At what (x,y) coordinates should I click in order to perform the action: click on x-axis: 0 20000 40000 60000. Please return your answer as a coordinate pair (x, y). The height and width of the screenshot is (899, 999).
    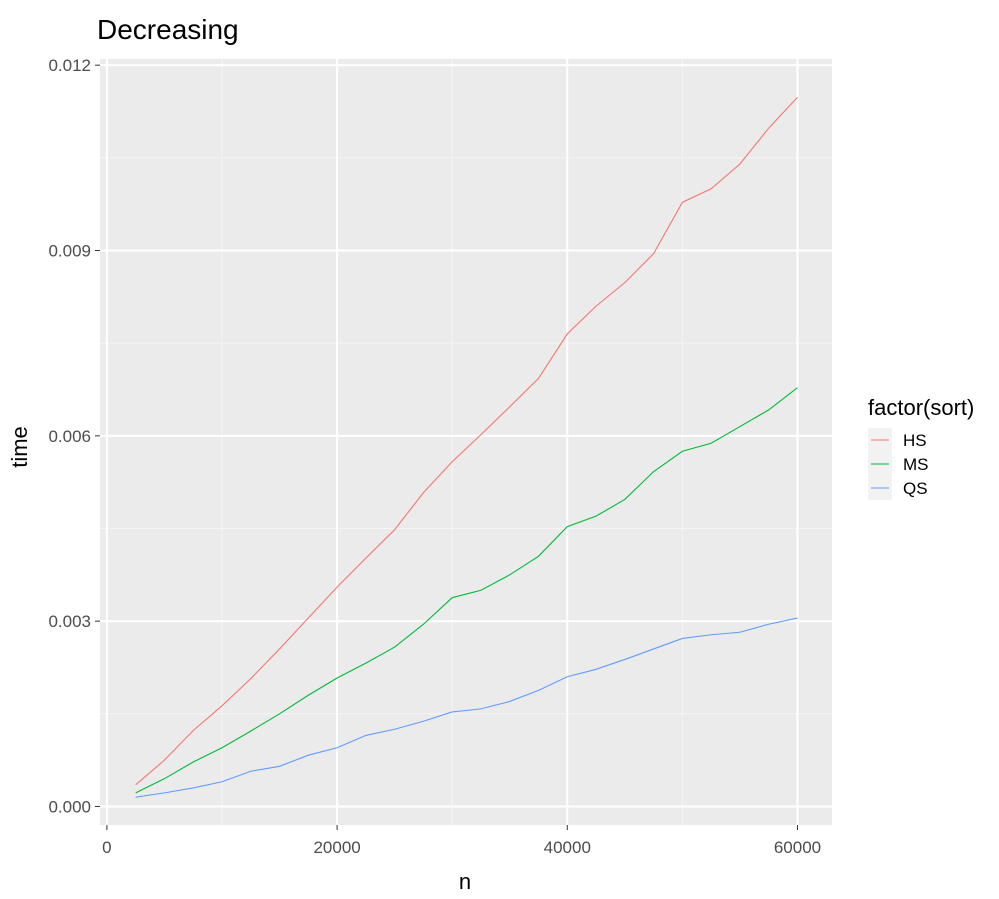
    Looking at the image, I should click on (461, 841).